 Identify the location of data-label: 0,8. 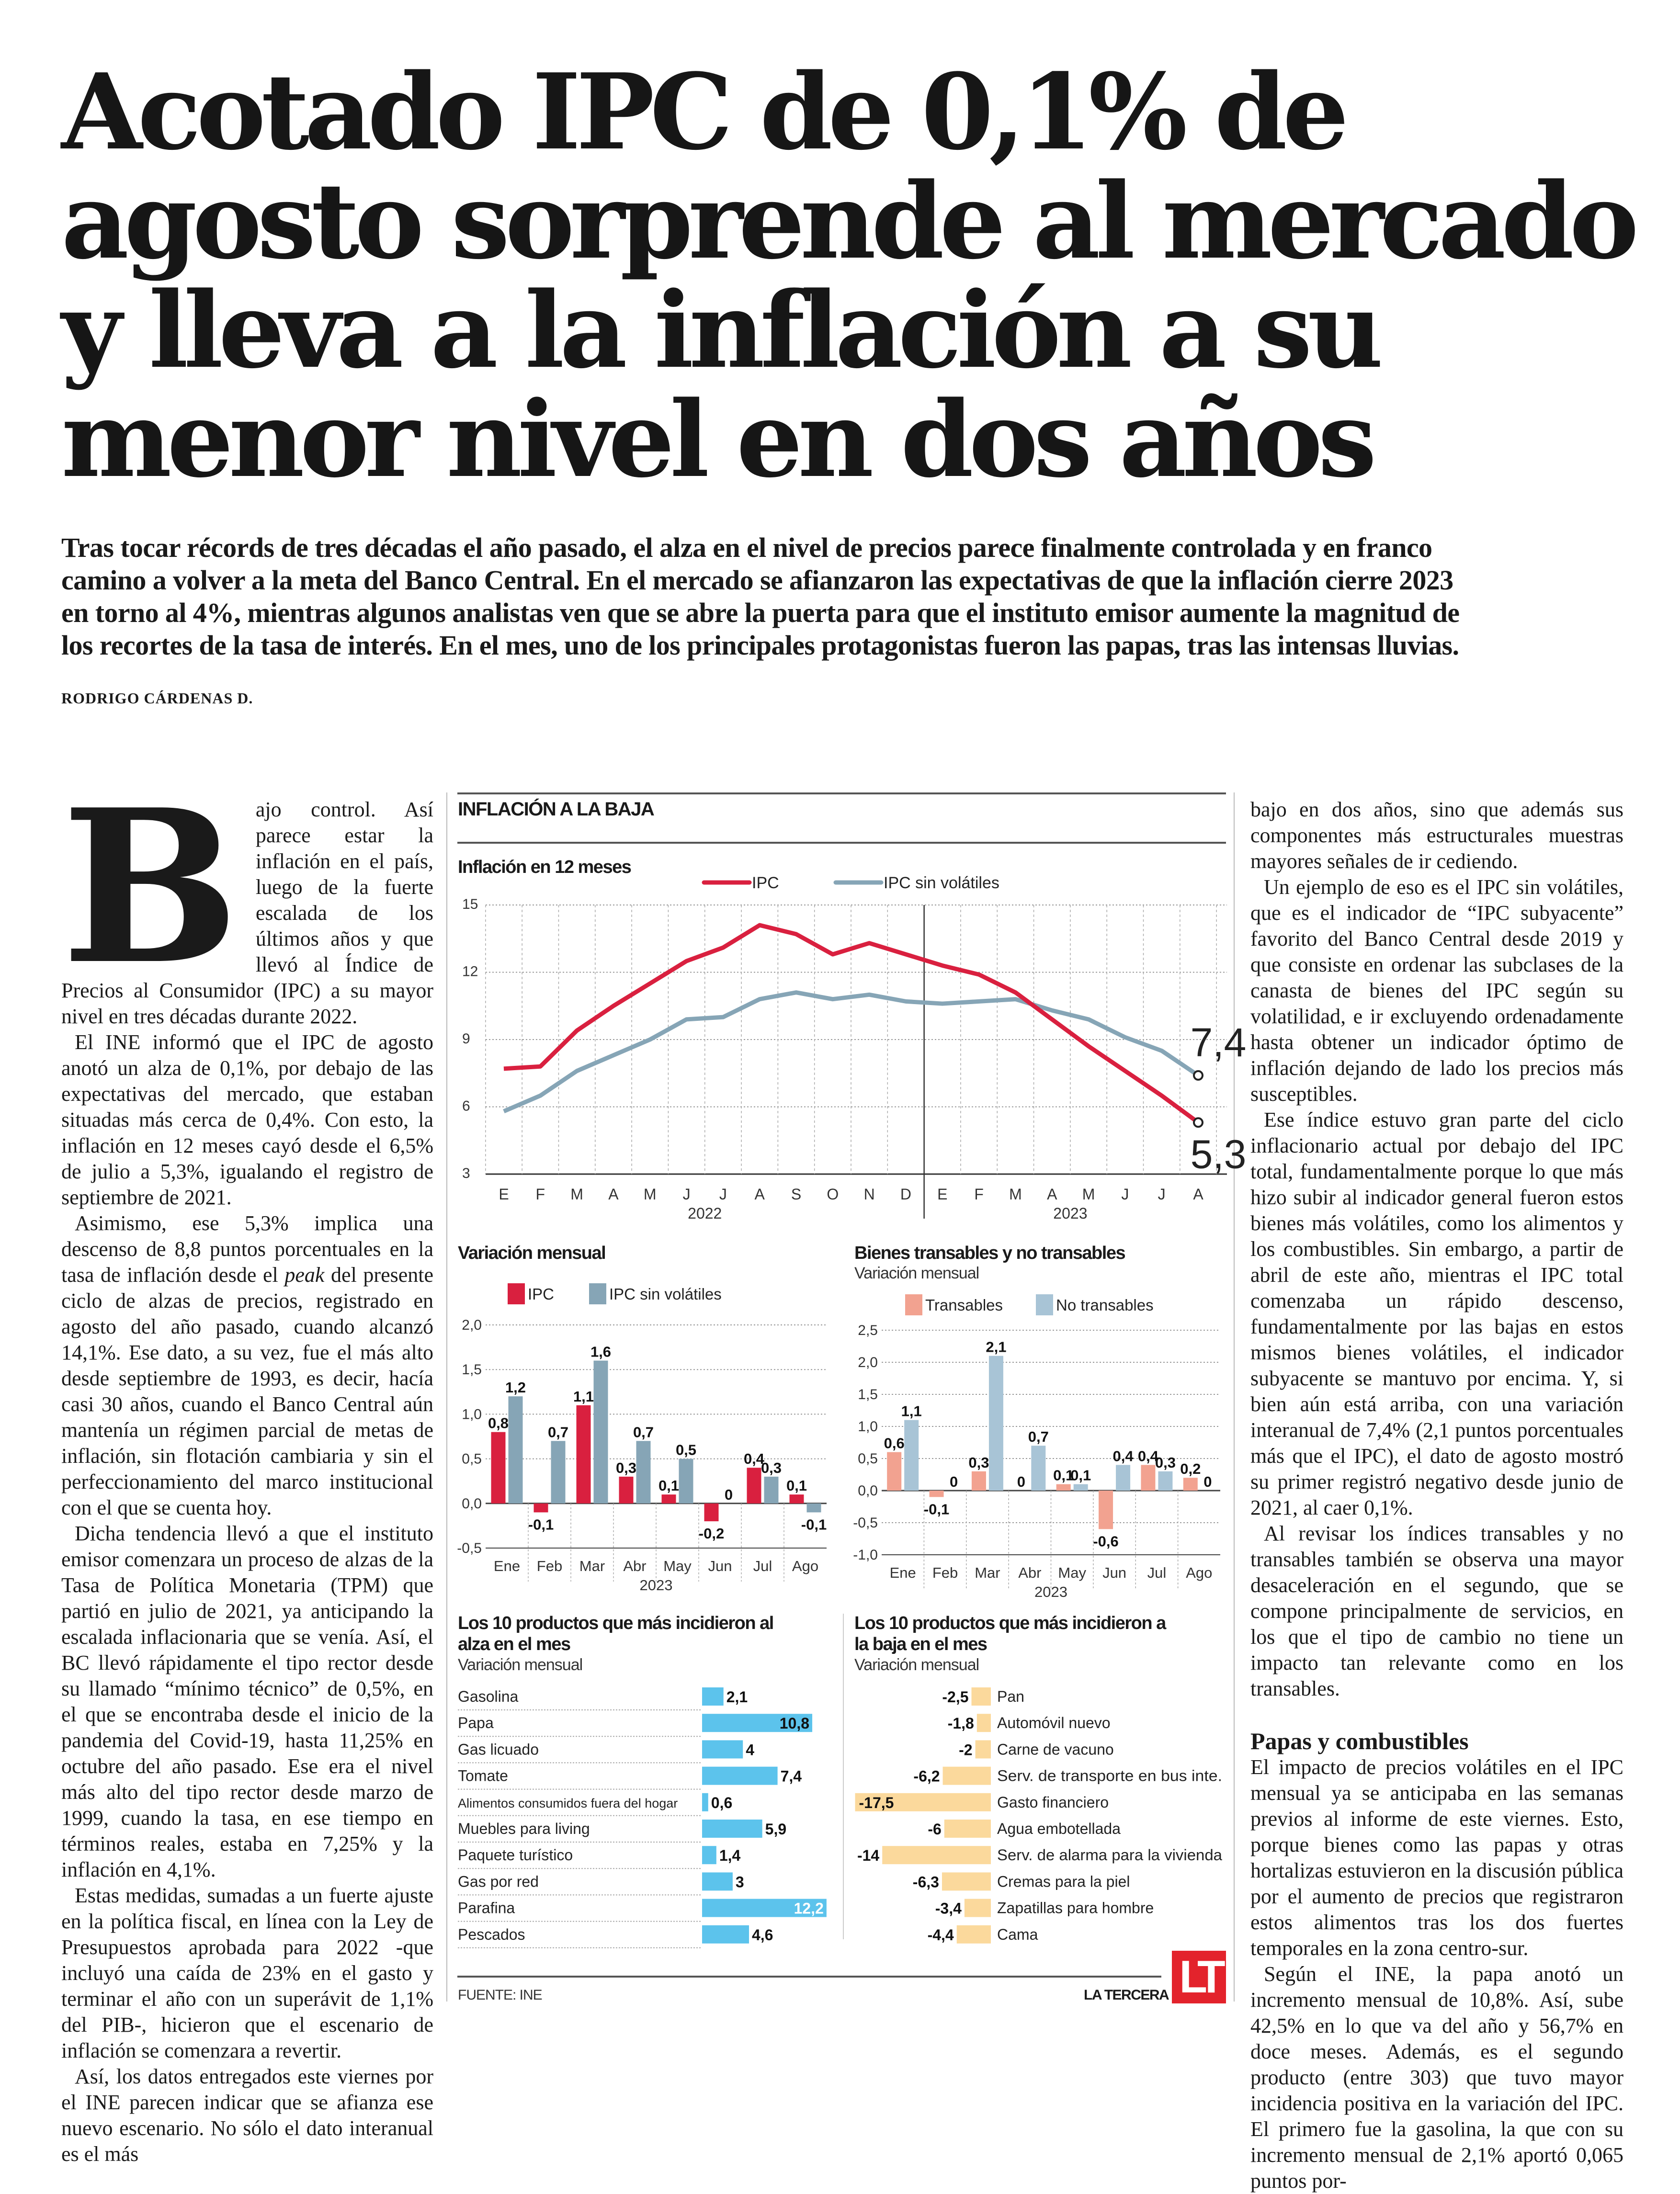
(499, 1423).